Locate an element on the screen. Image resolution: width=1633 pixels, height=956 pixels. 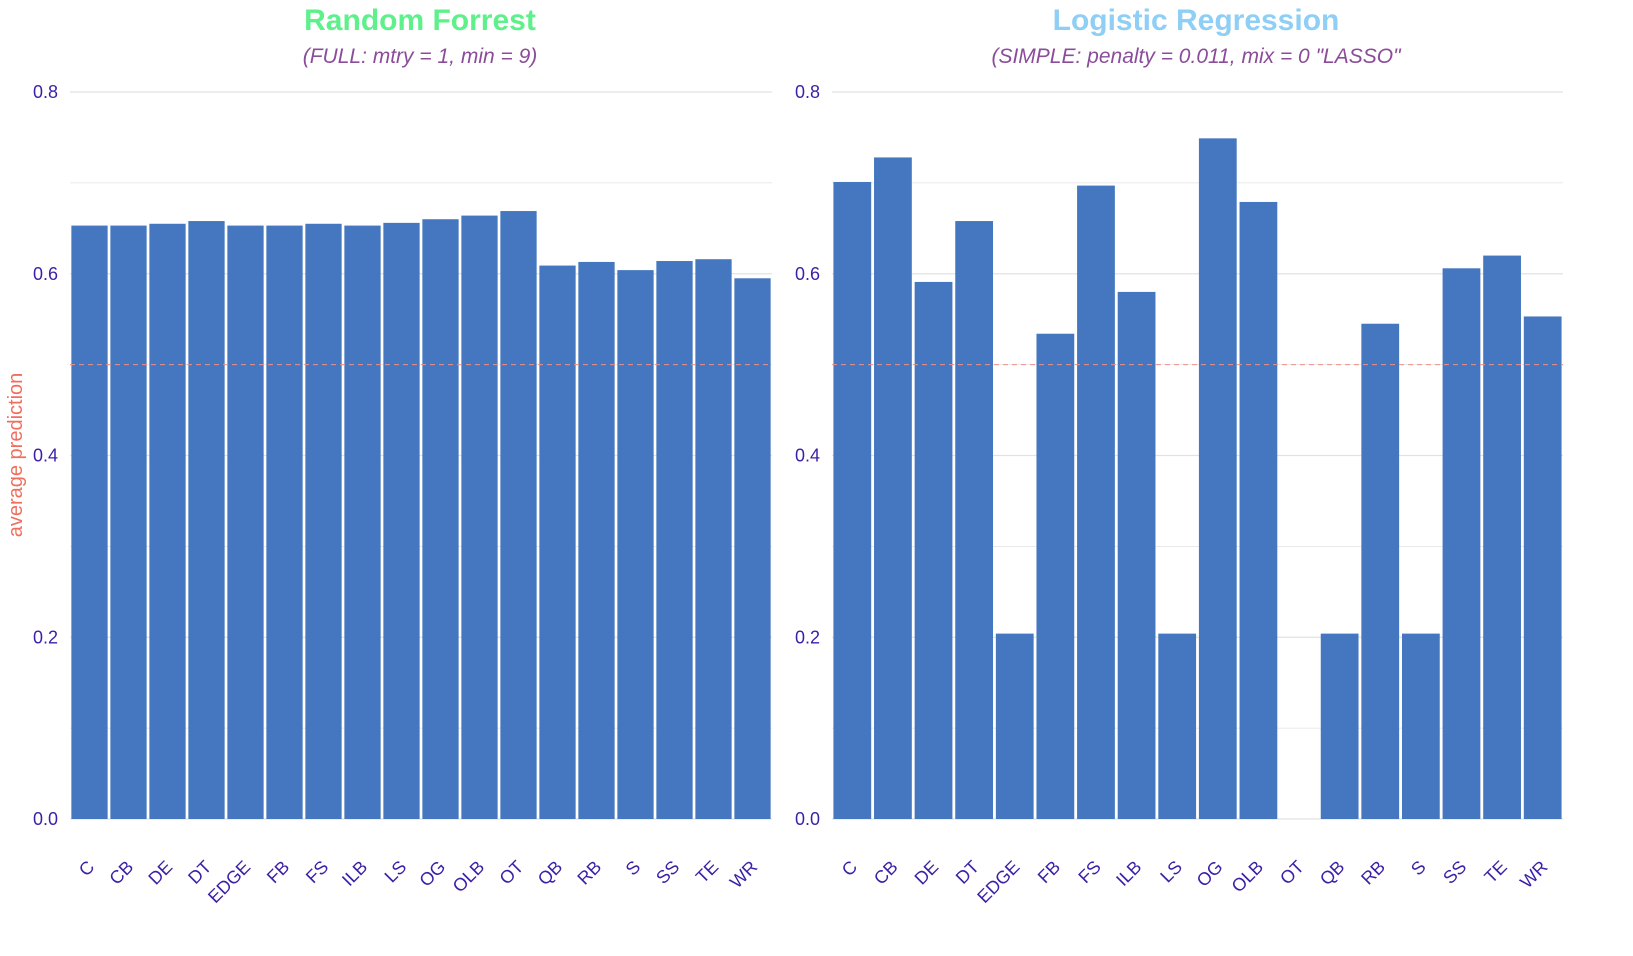
panel-subtitle: (FULL: mtry = 1, min = 9) is located at coordinates (420, 56).